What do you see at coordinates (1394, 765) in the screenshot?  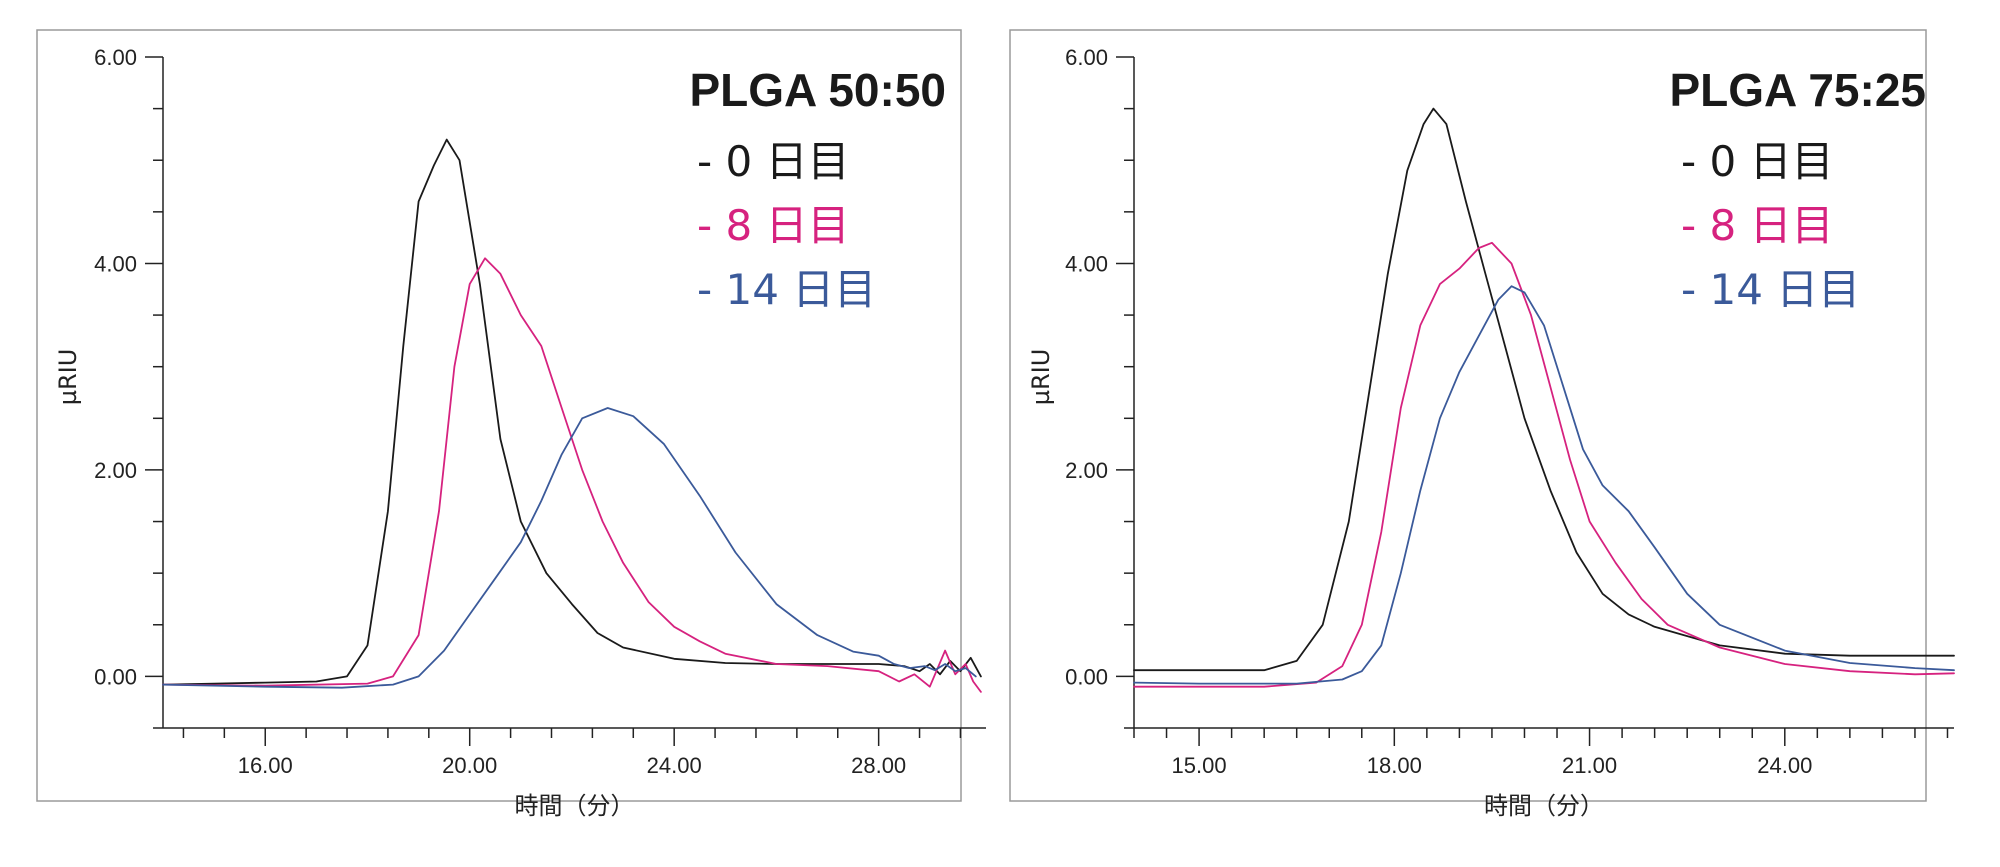 I see `x-tick-label: 18.00` at bounding box center [1394, 765].